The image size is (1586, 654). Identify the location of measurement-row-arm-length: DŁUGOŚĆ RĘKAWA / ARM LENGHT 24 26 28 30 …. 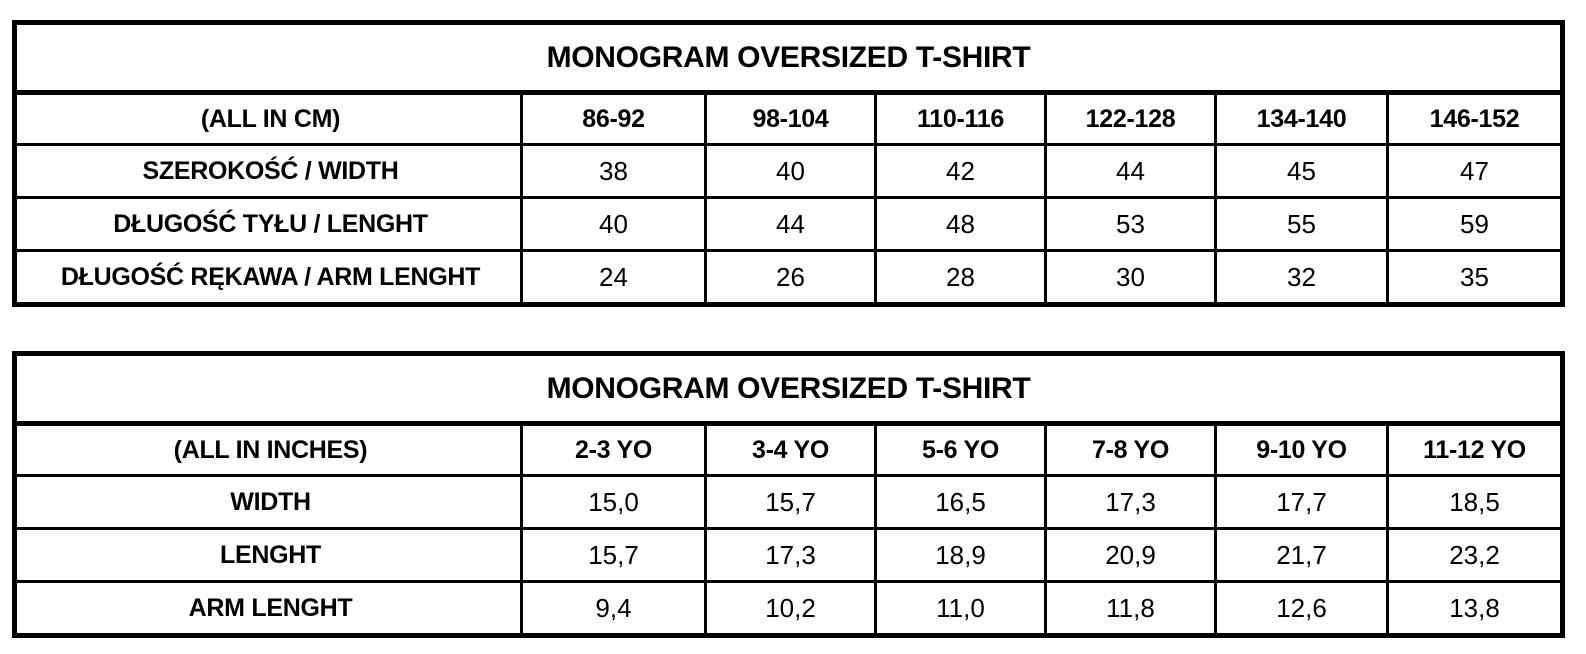
(789, 277).